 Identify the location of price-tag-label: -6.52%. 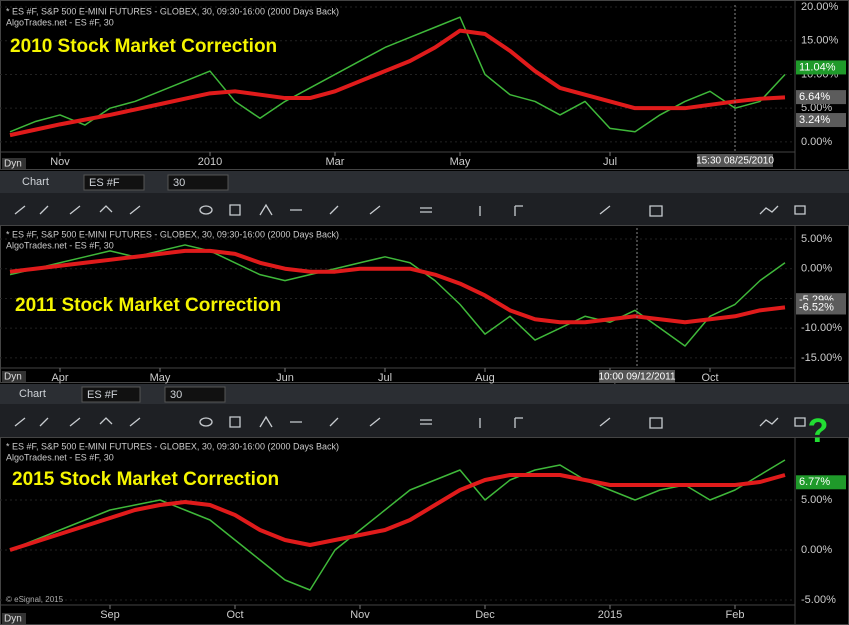
(816, 307).